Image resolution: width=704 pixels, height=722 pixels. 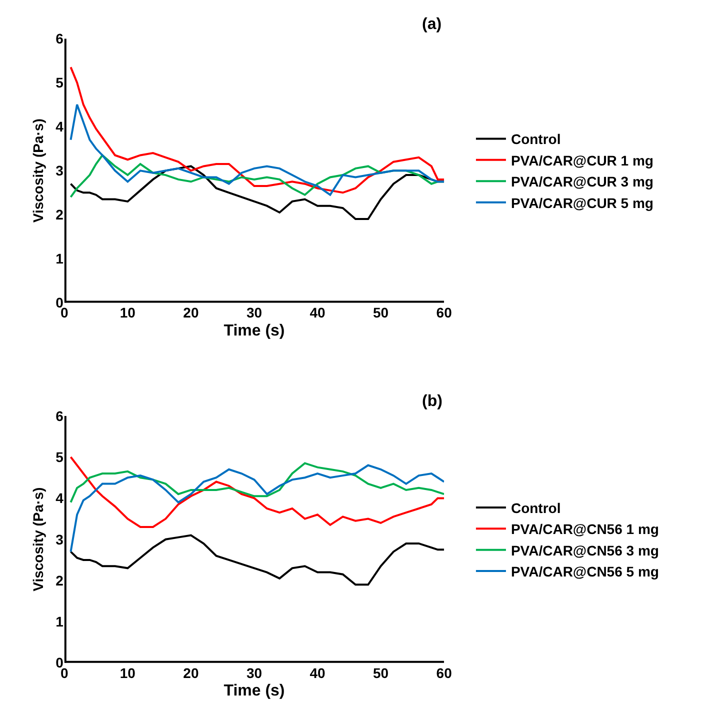 I want to click on chart-title: (b), so click(x=432, y=401).